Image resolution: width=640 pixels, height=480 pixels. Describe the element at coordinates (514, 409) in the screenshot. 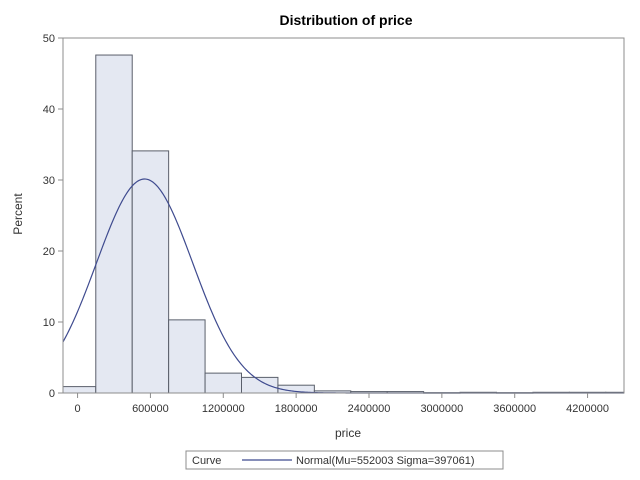

I see `x-tick-label: 3600000` at that location.